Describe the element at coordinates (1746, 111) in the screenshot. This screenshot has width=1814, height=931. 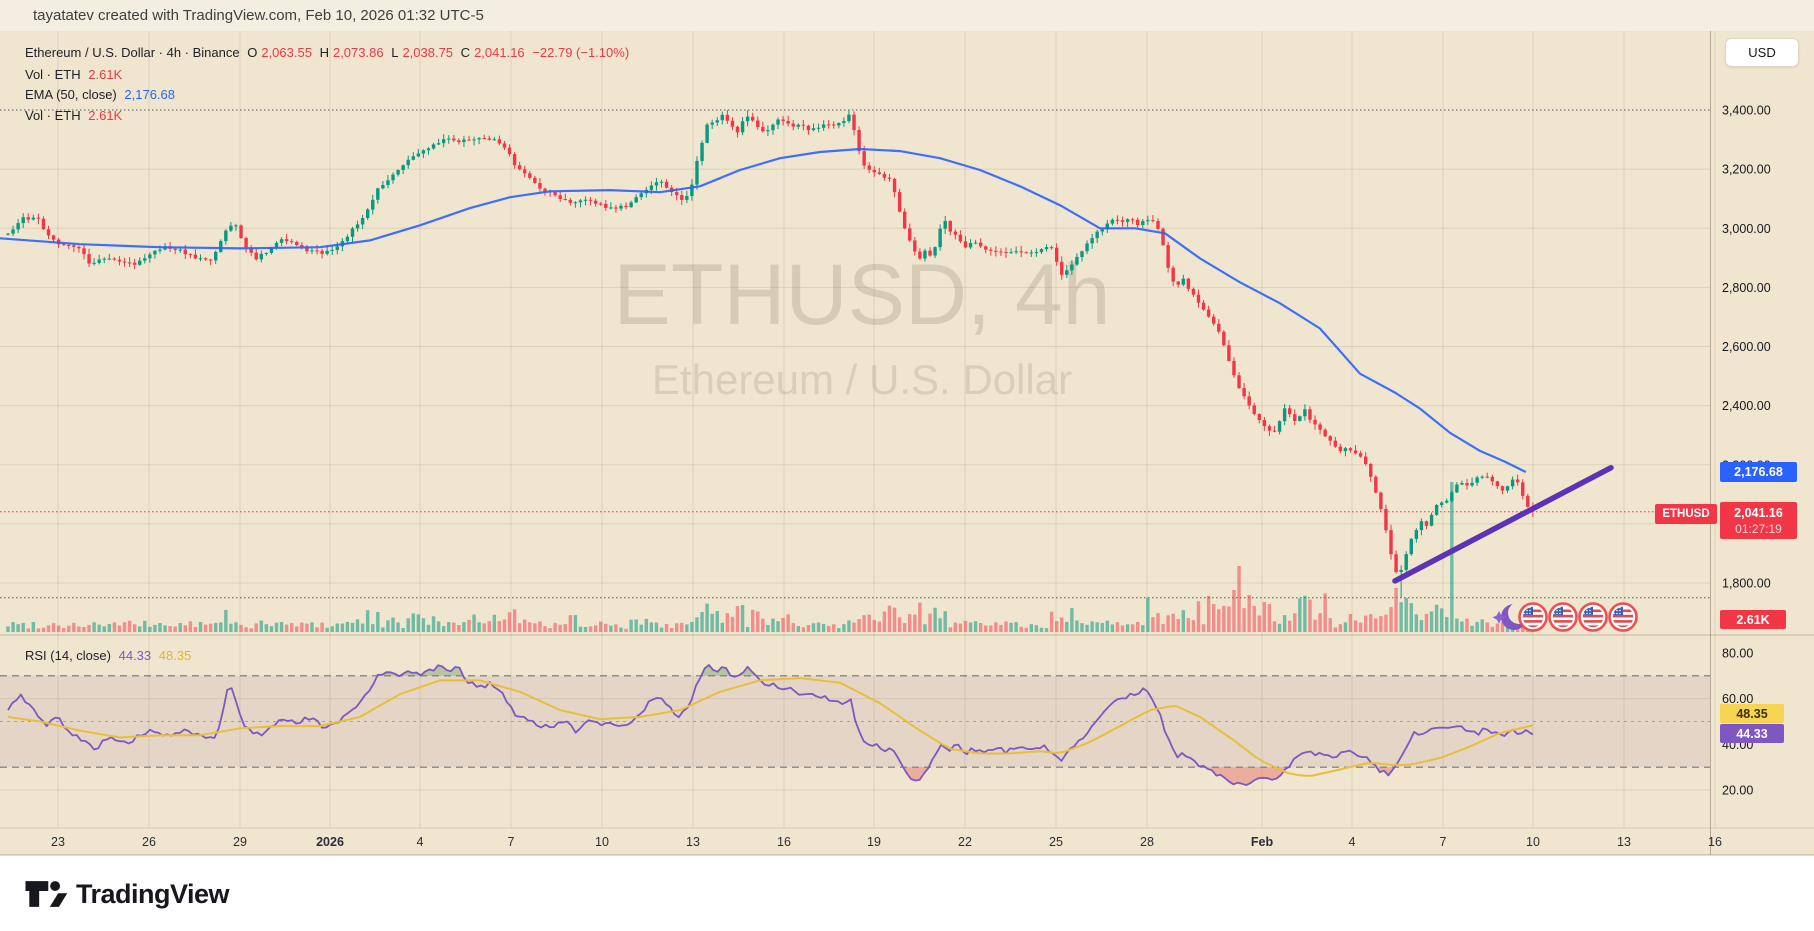
I see `price-axis-label: 3,400.00` at that location.